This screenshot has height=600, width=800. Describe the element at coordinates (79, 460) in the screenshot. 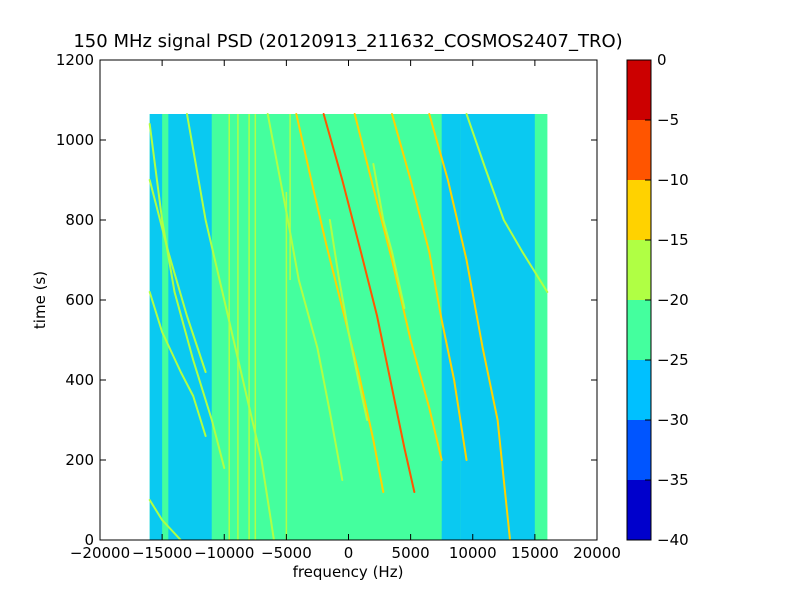

I see `y-tick-label-1: 200` at that location.